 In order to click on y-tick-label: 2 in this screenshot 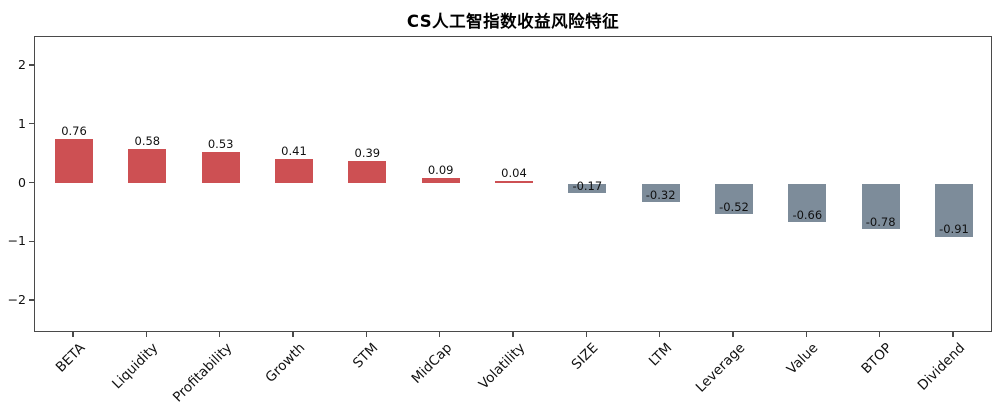, I will do `click(22, 64)`.